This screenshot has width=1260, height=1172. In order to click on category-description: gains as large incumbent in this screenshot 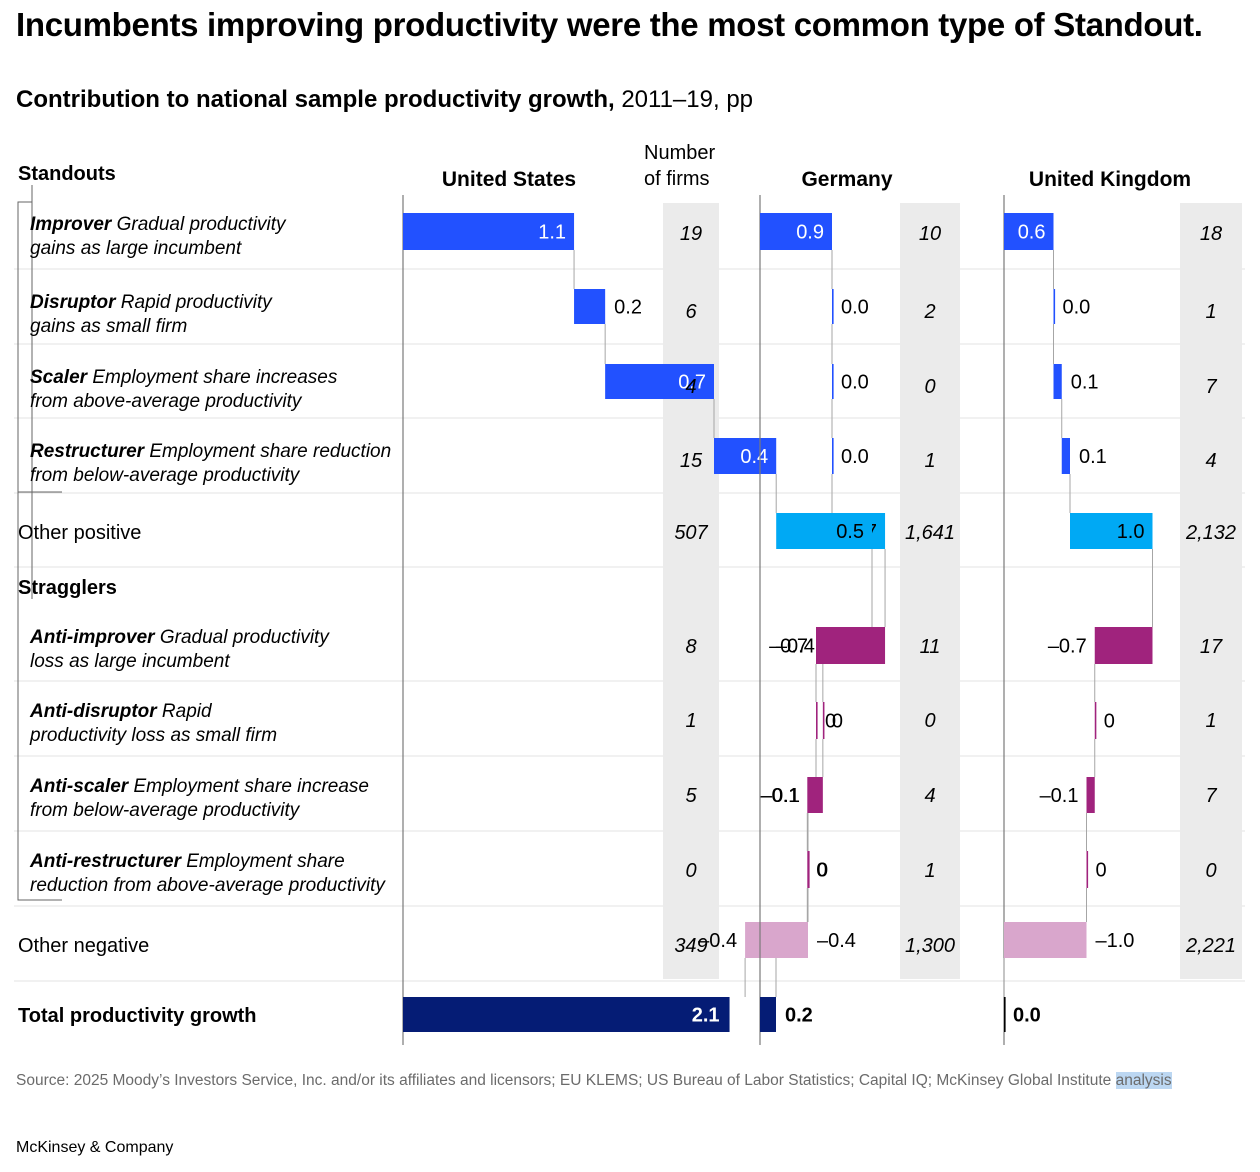, I will do `click(136, 248)`.